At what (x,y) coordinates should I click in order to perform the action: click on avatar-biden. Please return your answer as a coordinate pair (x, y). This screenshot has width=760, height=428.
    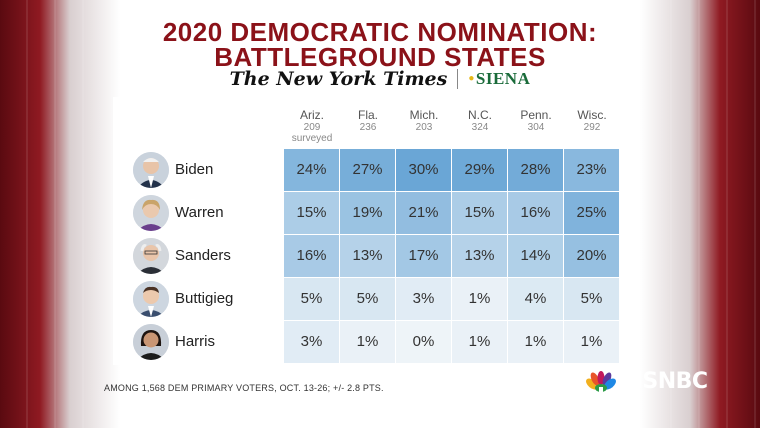
    Looking at the image, I should click on (151, 170).